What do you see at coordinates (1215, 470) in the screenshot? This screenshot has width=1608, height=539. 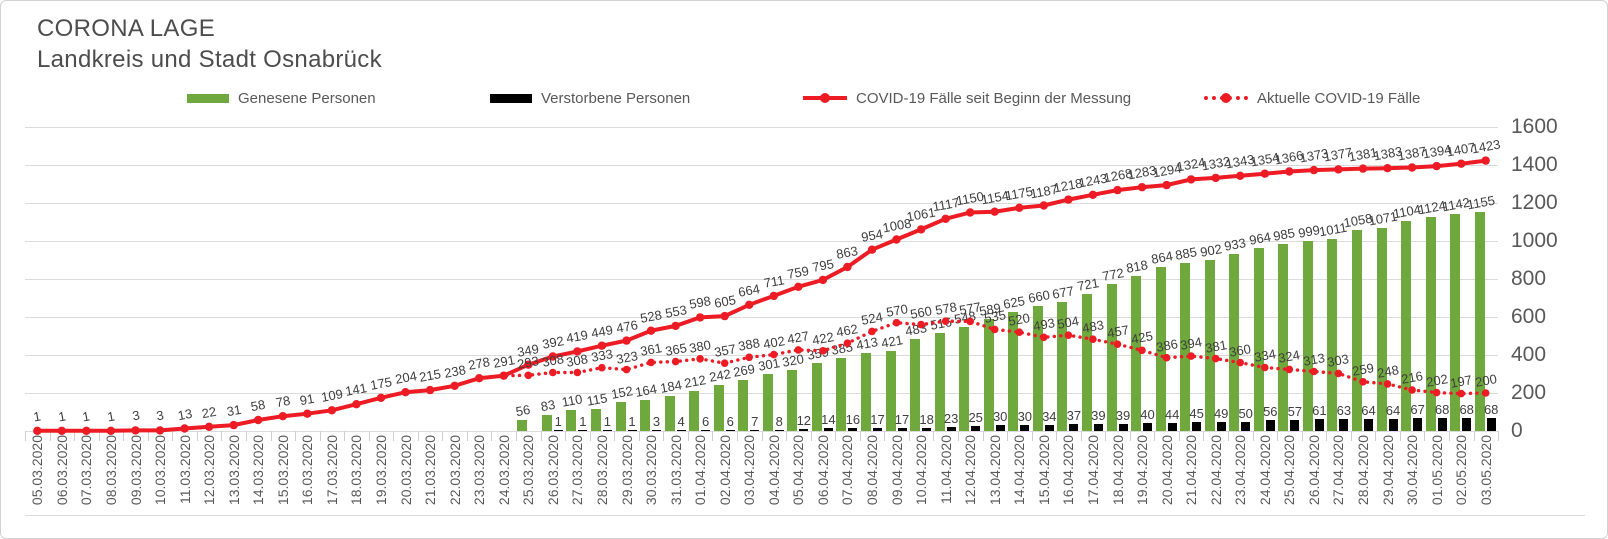 I see `x-axis-label: 22.04.2020` at bounding box center [1215, 470].